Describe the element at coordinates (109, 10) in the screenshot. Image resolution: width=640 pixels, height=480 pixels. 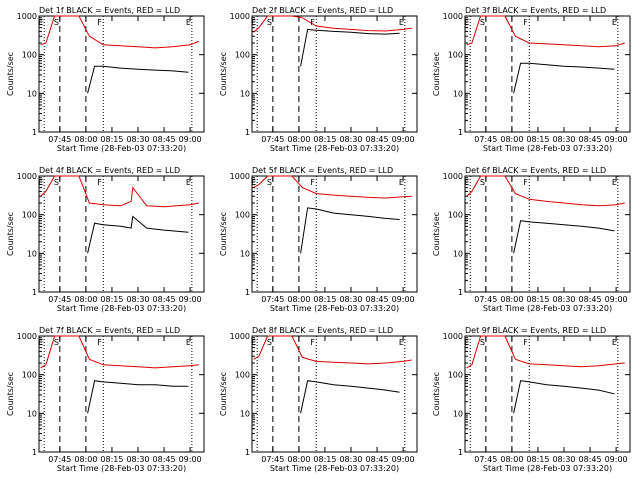
I see `panel-title: Det 1f BLACK = Events, RED = LLD` at that location.